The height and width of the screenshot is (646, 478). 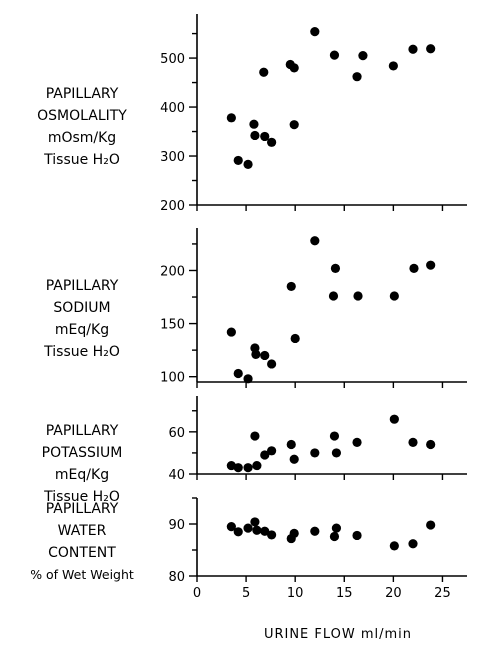 I want to click on y-tick-label: 400, so click(x=172, y=108).